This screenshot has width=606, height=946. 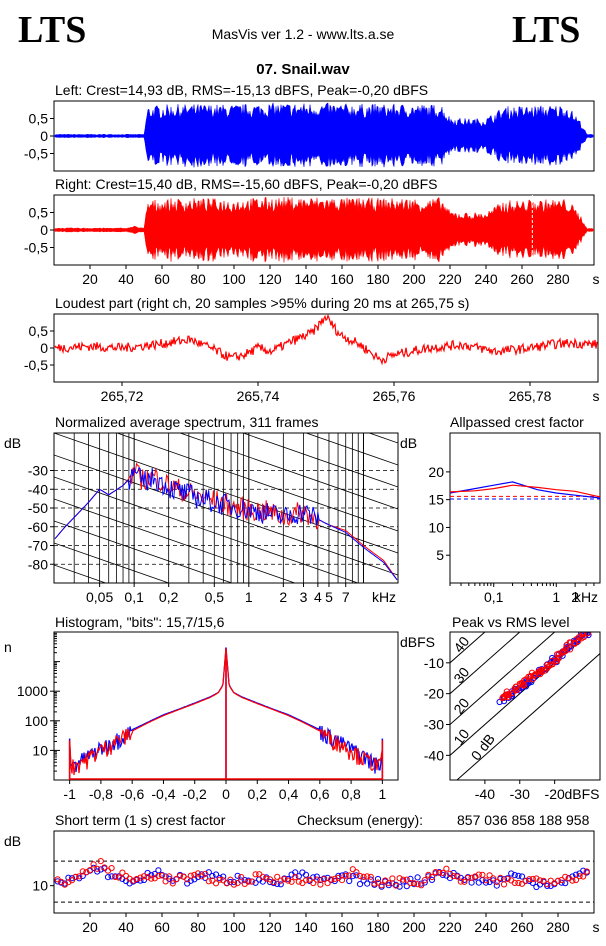 I want to click on short-crest-title: Short term (1 s) crest factor, so click(x=140, y=820).